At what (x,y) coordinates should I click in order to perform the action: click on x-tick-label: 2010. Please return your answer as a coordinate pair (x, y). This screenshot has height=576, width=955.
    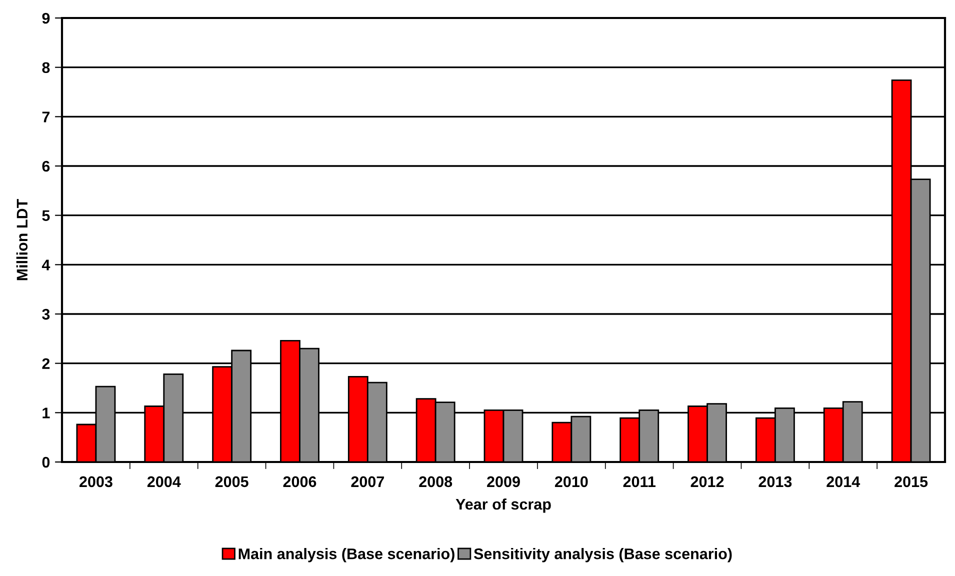
    Looking at the image, I should click on (571, 482).